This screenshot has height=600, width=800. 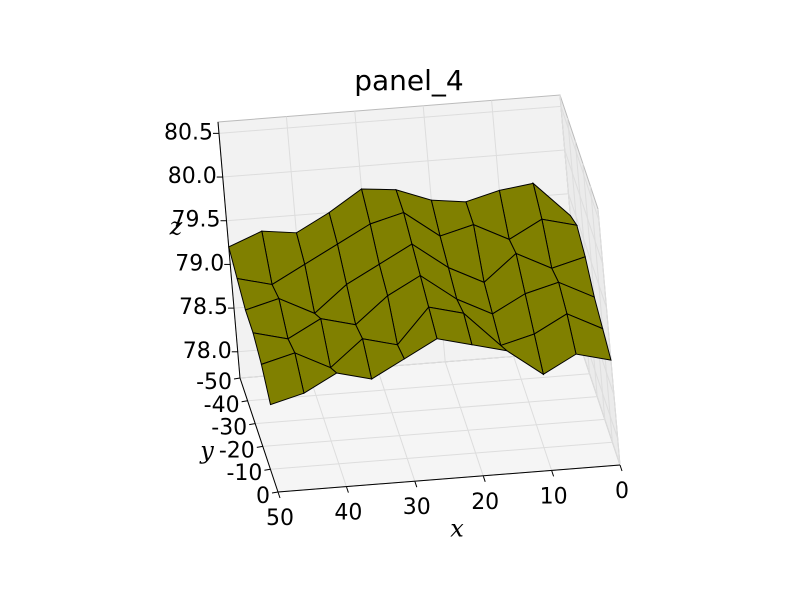 I want to click on x-axis-label: x, so click(x=457, y=529).